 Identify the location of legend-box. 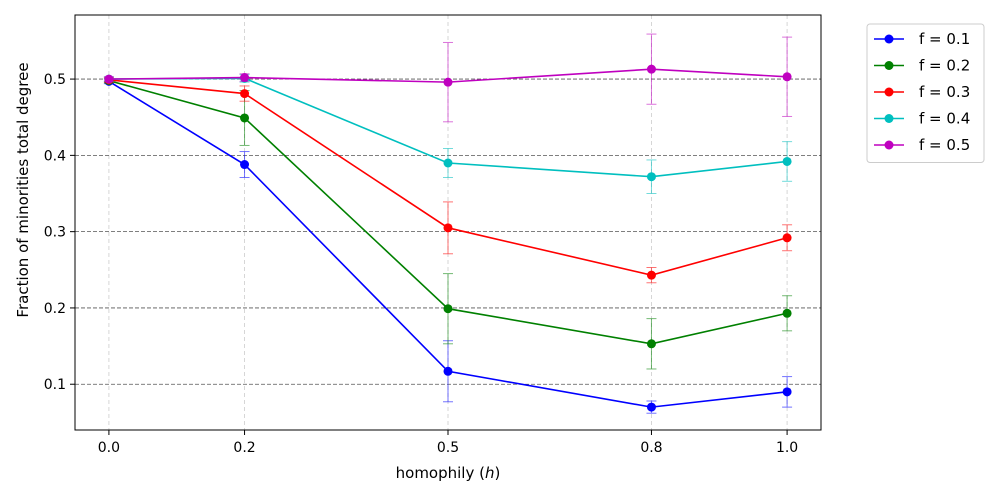
(925, 93).